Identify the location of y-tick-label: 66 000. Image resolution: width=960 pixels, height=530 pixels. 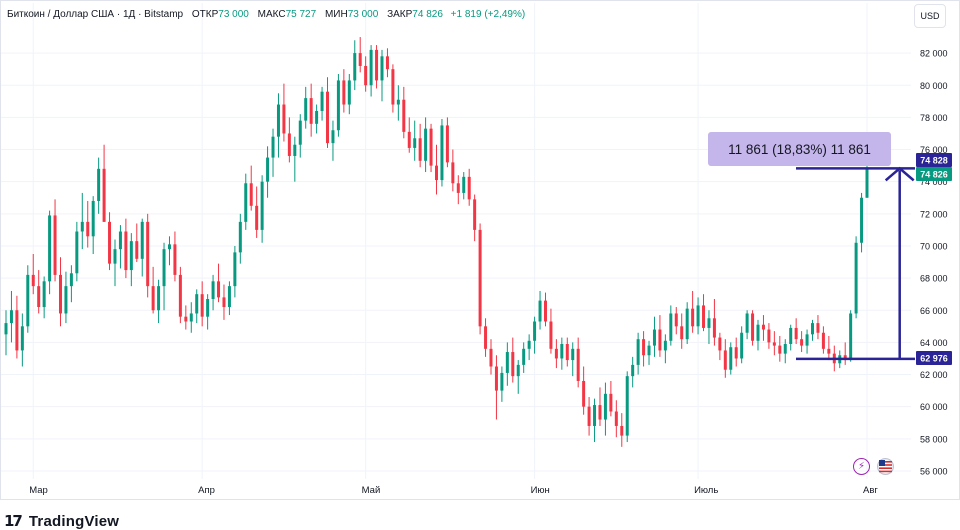
(934, 311).